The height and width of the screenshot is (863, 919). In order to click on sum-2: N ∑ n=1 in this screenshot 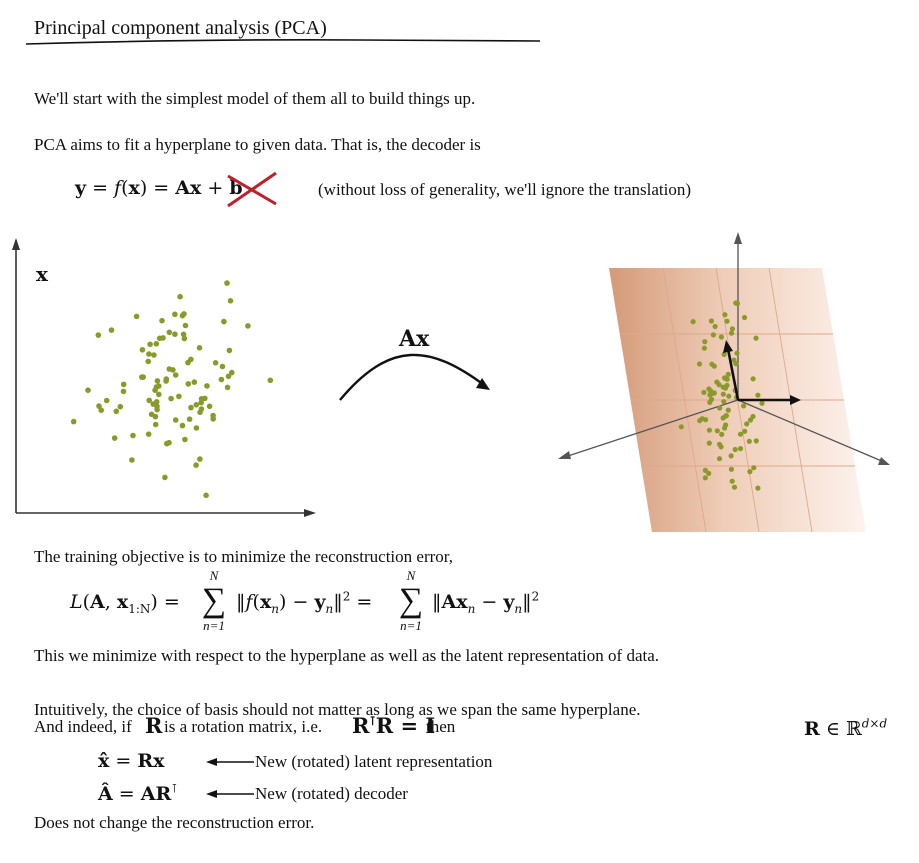, I will do `click(411, 600)`.